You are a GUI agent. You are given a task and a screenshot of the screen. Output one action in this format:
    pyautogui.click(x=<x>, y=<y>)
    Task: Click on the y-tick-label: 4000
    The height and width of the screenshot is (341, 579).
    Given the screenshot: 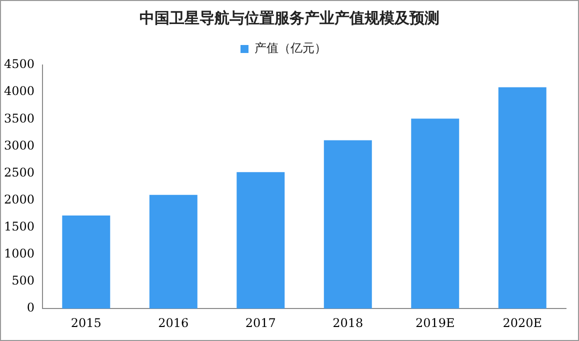 What is the action you would take?
    pyautogui.click(x=19, y=91)
    